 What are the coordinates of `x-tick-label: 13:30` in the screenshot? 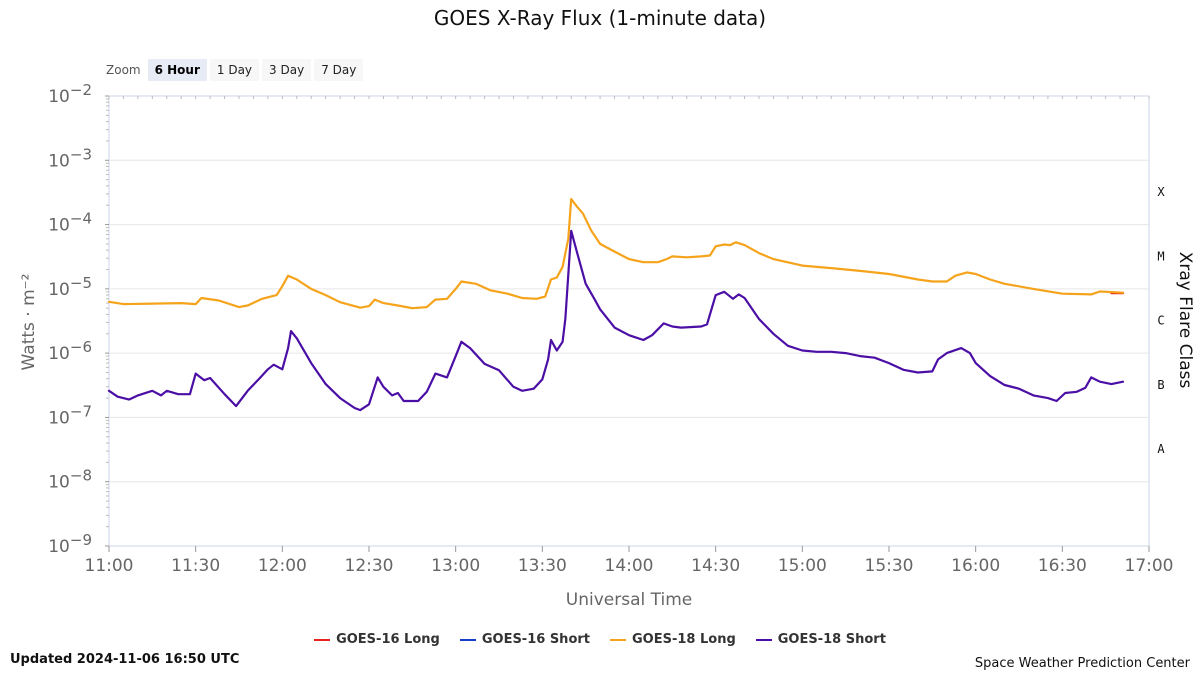 It's located at (542, 566).